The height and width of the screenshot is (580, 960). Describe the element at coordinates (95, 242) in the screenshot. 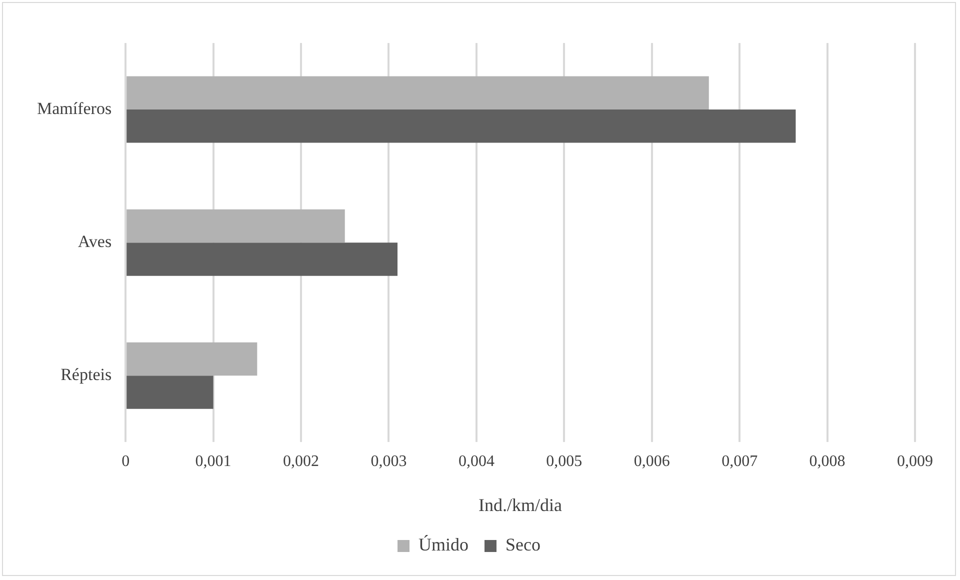

I see `y-tick-label: Aves` at that location.